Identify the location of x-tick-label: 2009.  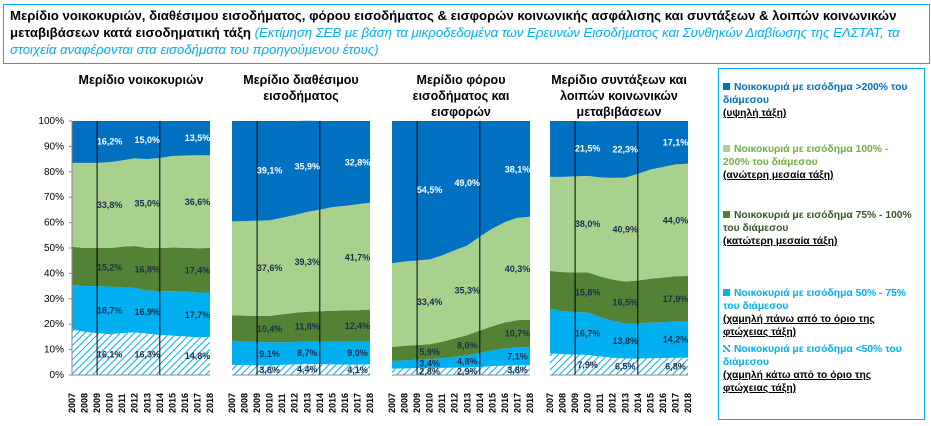
(97, 403).